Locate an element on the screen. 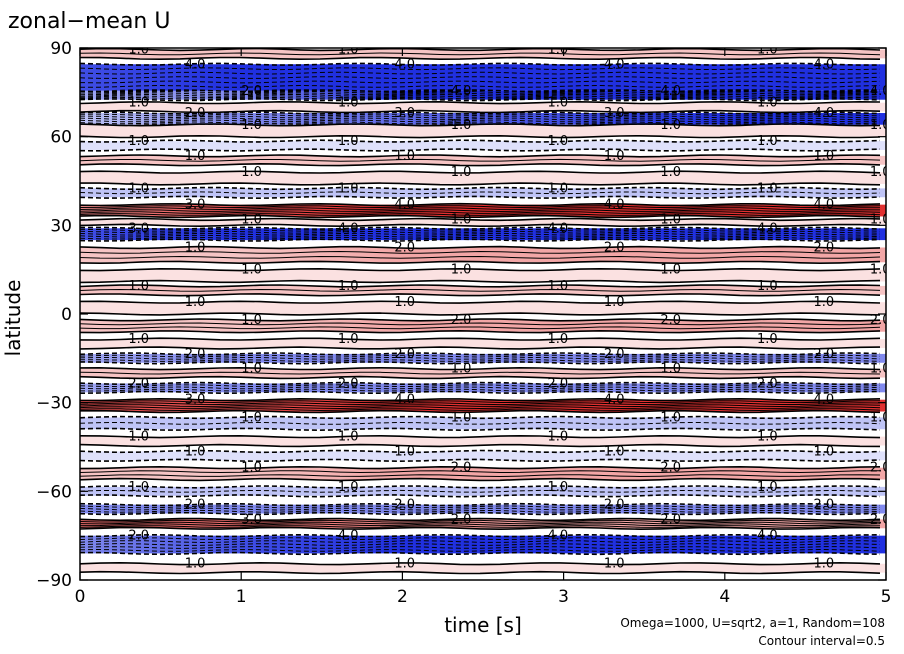 This screenshot has height=654, width=904. x-tick-label: 0 is located at coordinates (80, 597).